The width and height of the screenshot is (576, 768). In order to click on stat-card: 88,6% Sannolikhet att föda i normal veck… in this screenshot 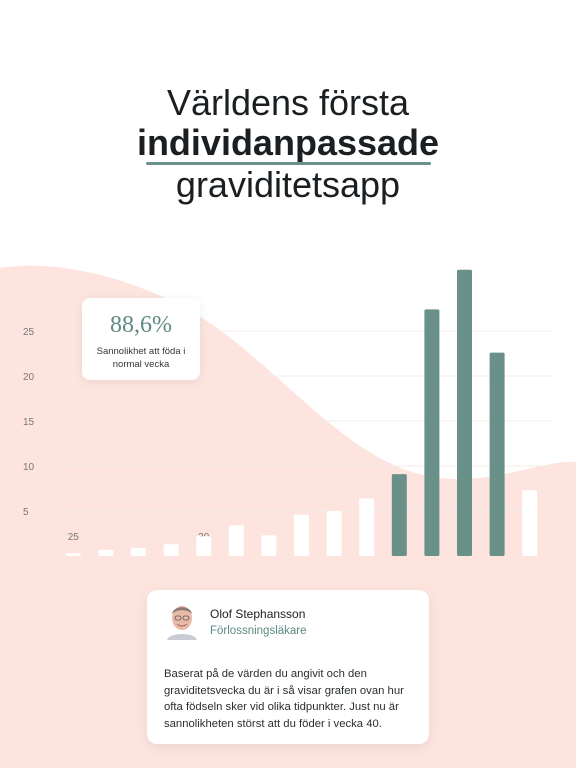, I will do `click(141, 339)`.